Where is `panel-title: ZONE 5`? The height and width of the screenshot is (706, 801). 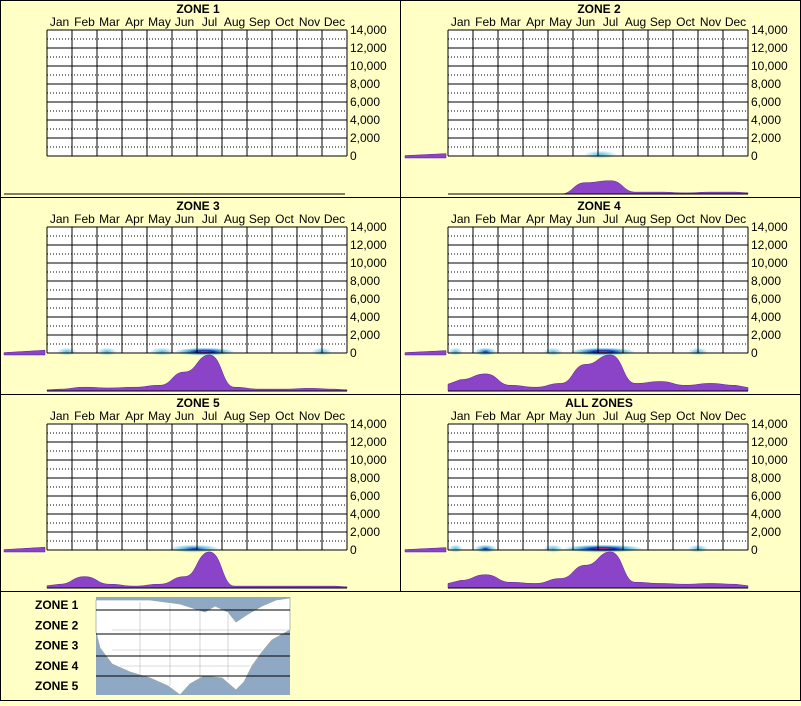 panel-title: ZONE 5 is located at coordinates (198, 403).